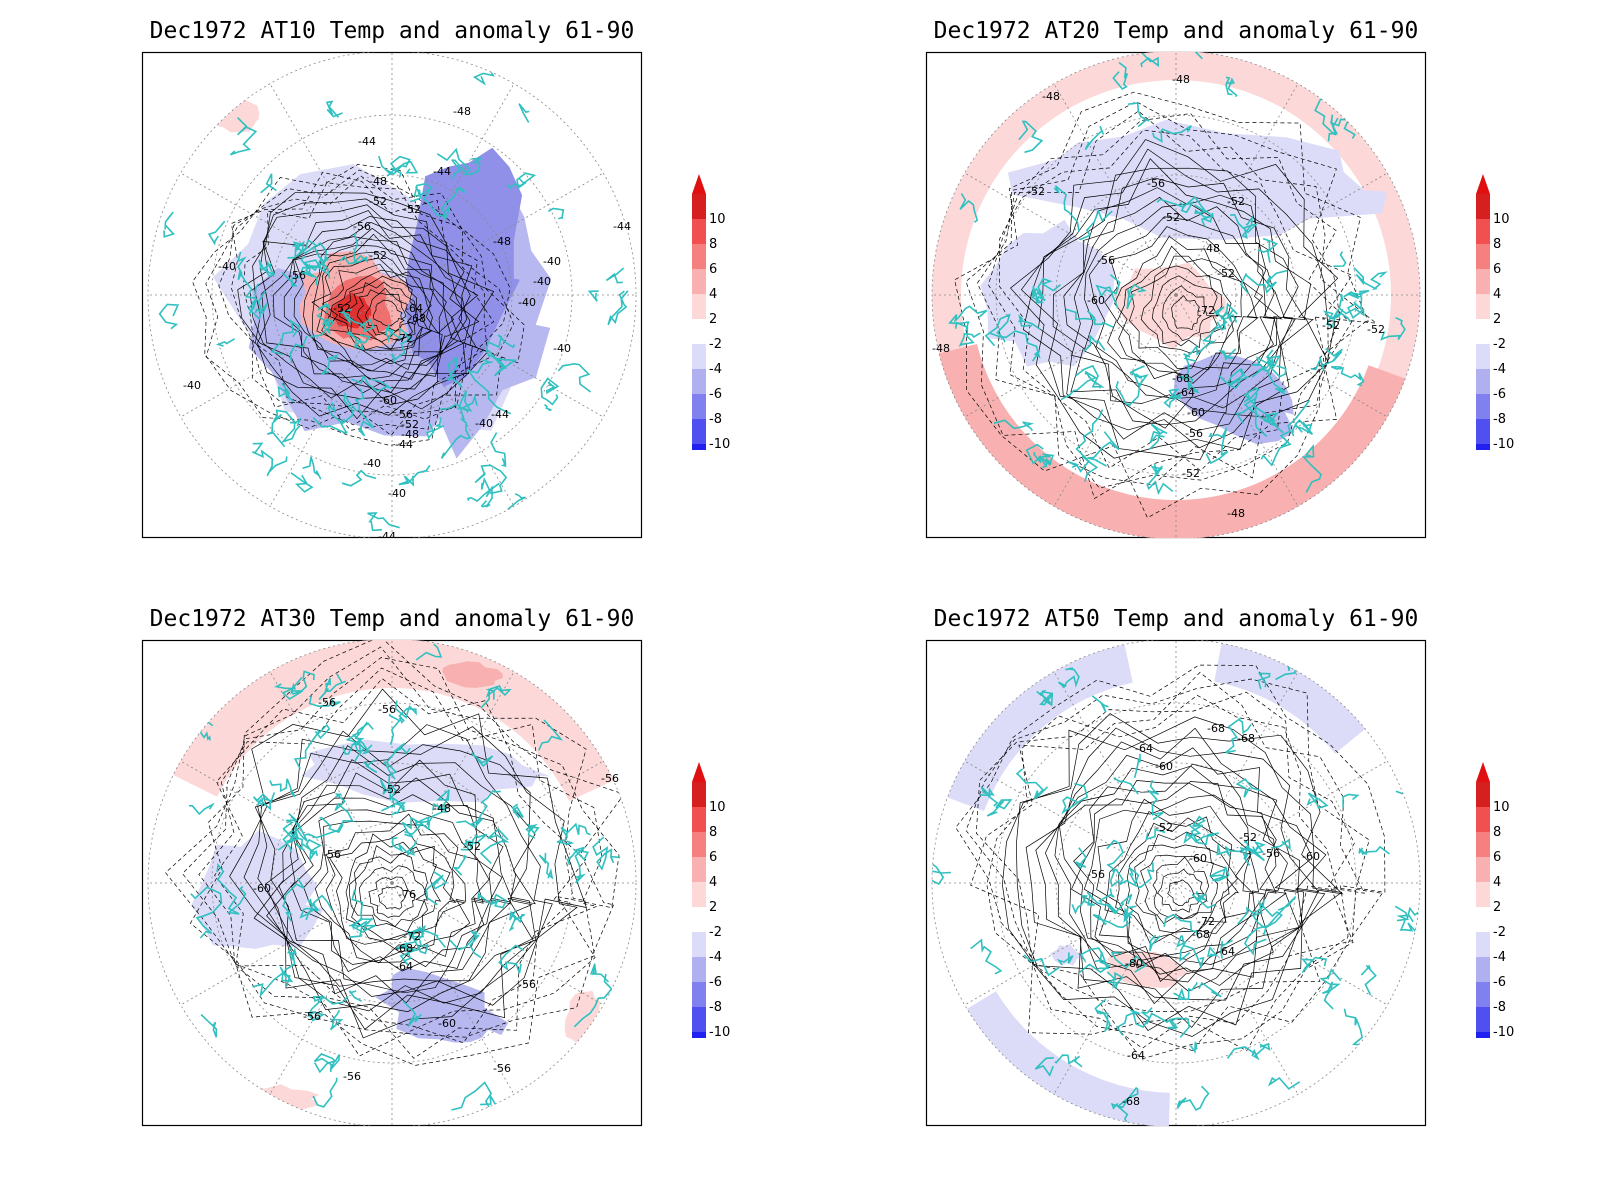 The width and height of the screenshot is (1600, 1200). Describe the element at coordinates (1495, 900) in the screenshot. I see `anomaly-colorbar: 10 8 6 4 2 -2 -4 -6 -8 -10` at that location.